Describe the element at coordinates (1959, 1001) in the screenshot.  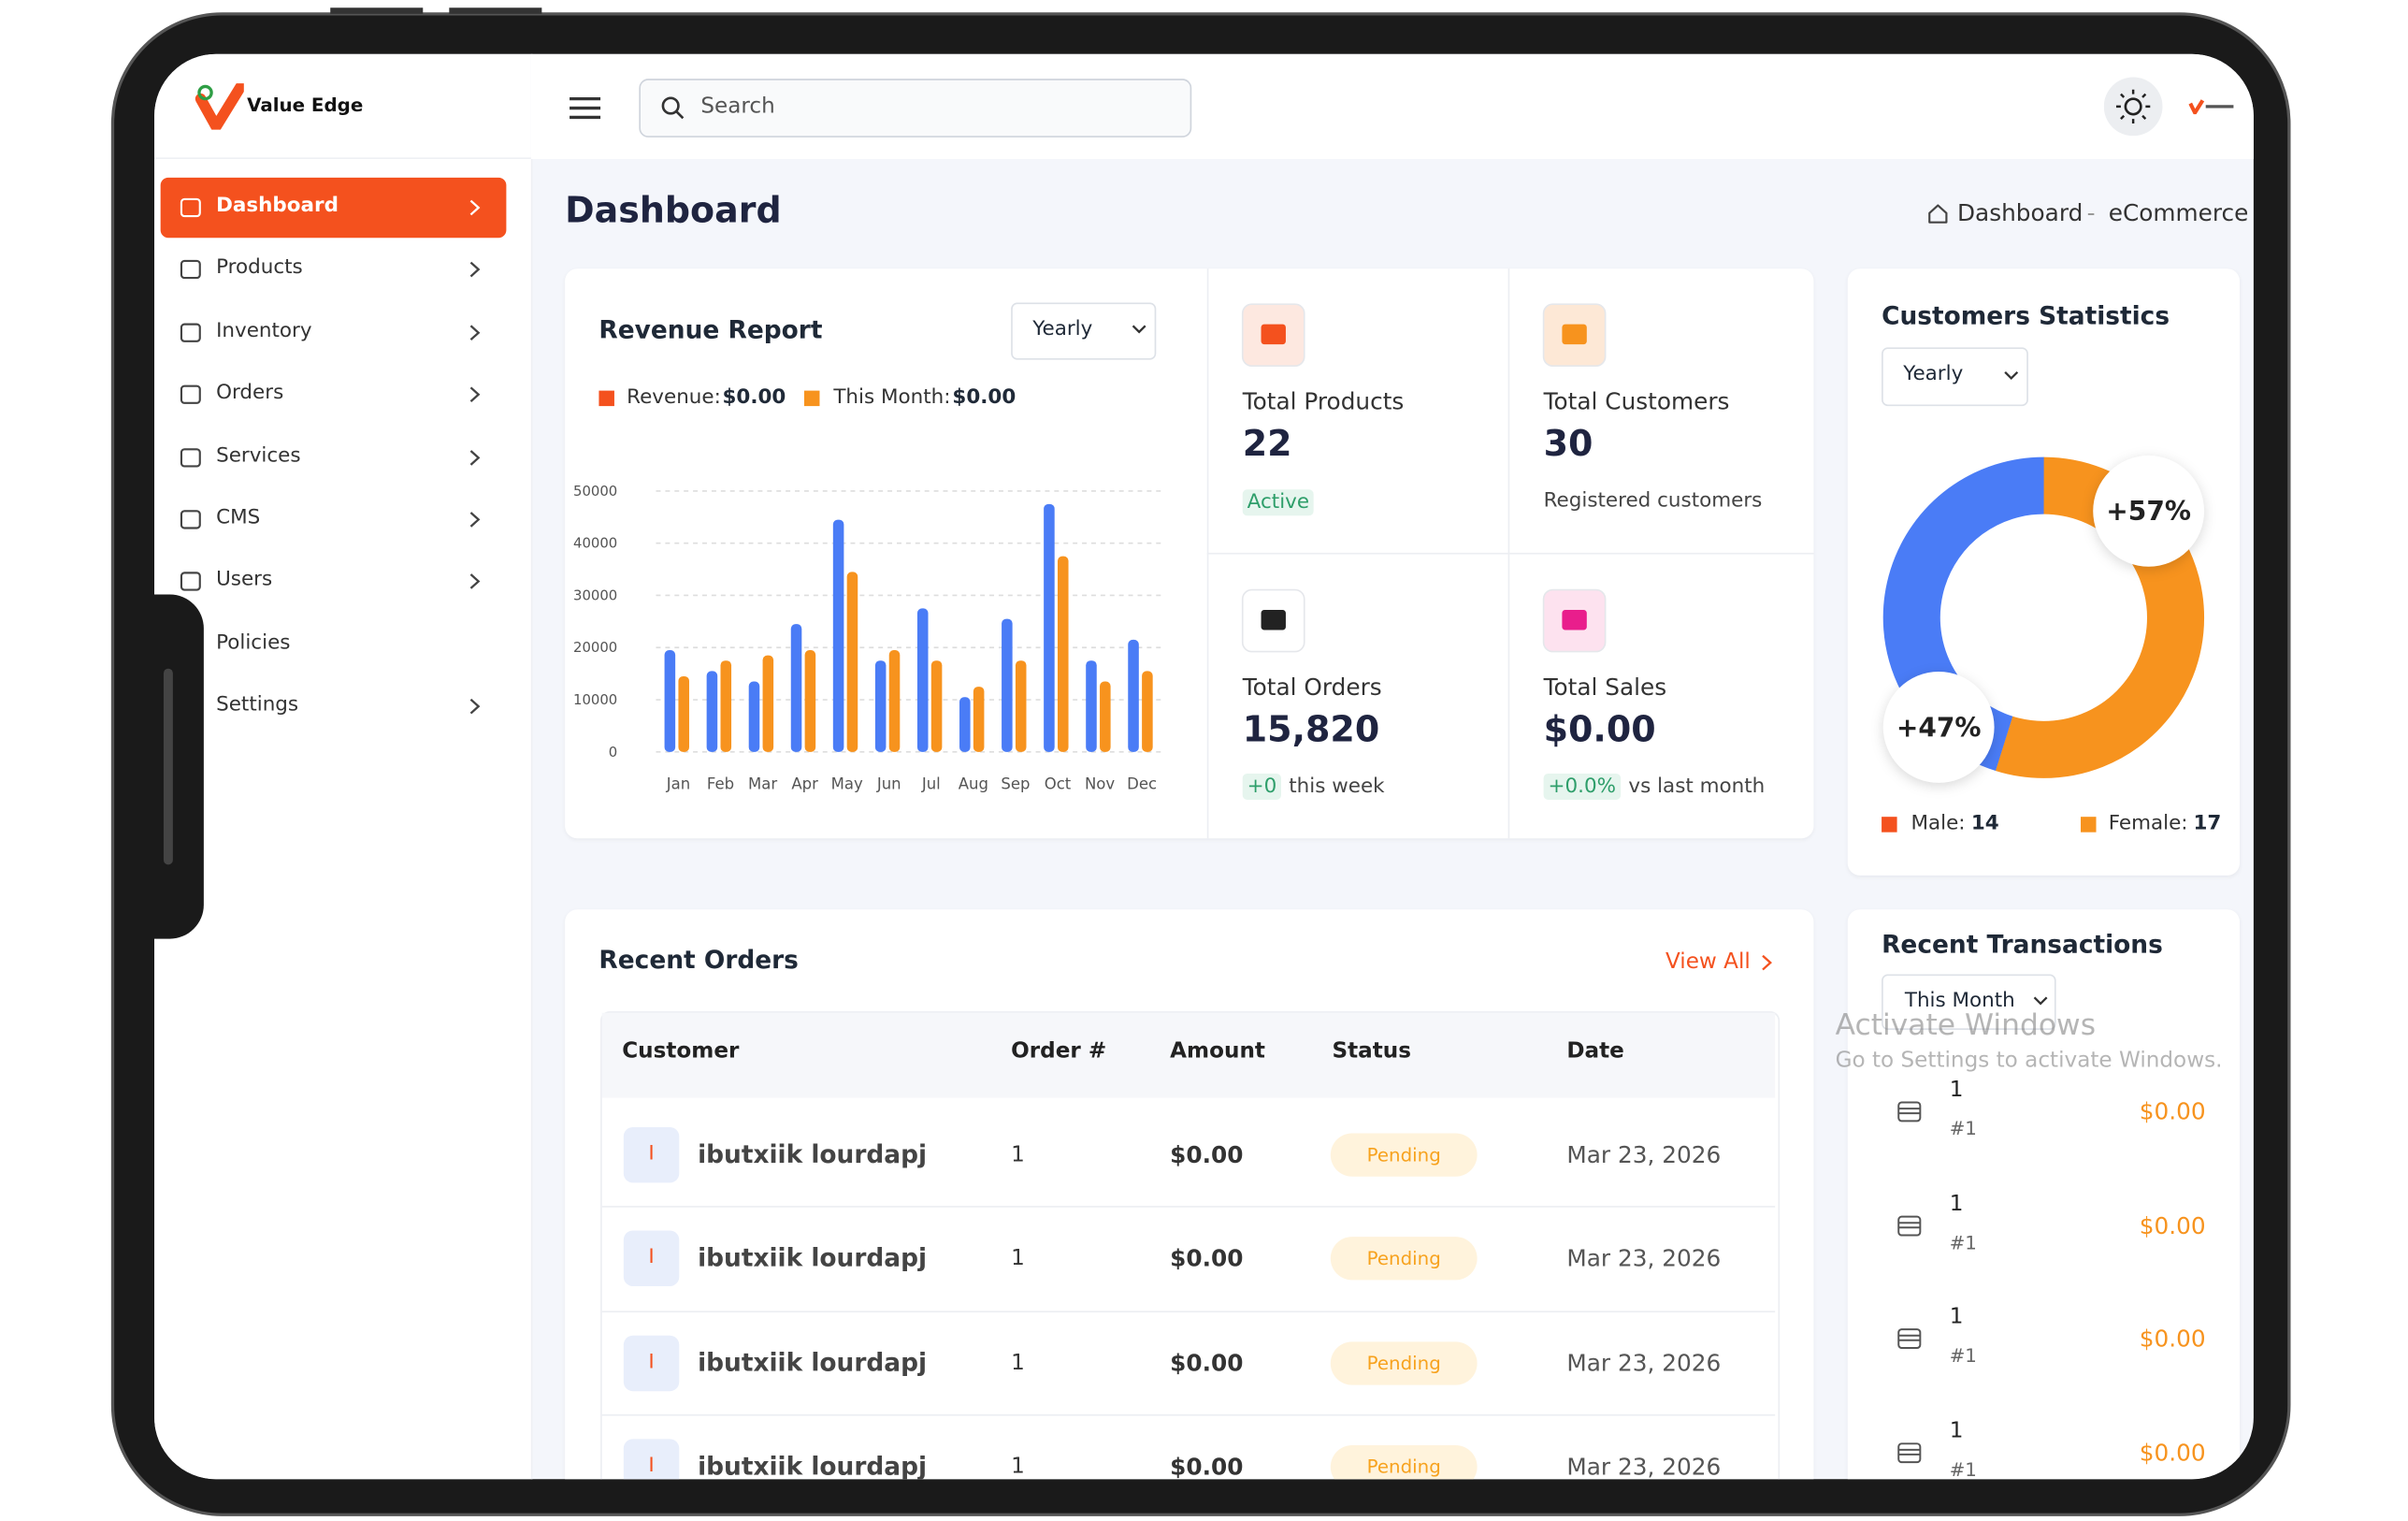
I see `period-value: This Month` at that location.